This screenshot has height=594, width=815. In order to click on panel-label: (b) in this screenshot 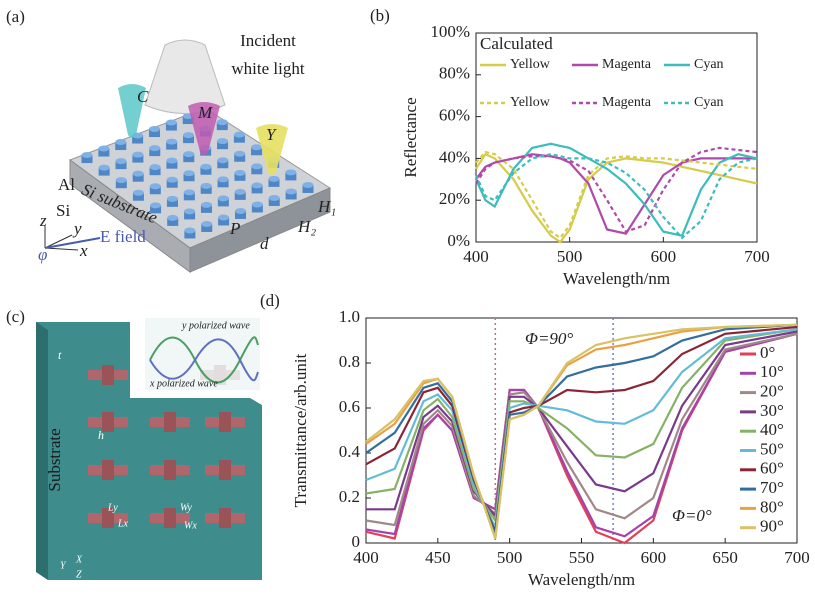, I will do `click(380, 15)`.